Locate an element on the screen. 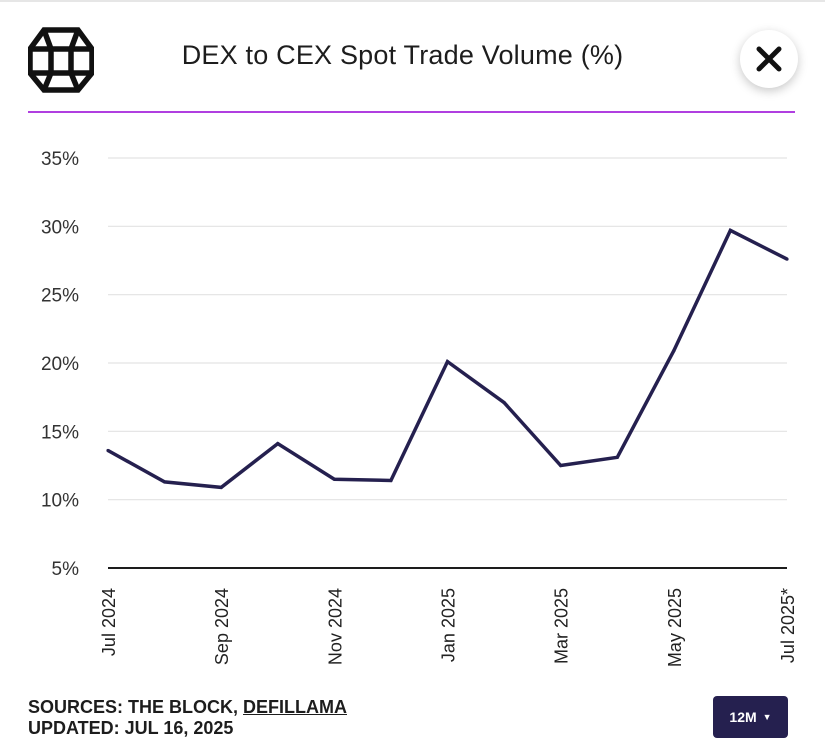  caret-down-icon: ▼ is located at coordinates (767, 717).